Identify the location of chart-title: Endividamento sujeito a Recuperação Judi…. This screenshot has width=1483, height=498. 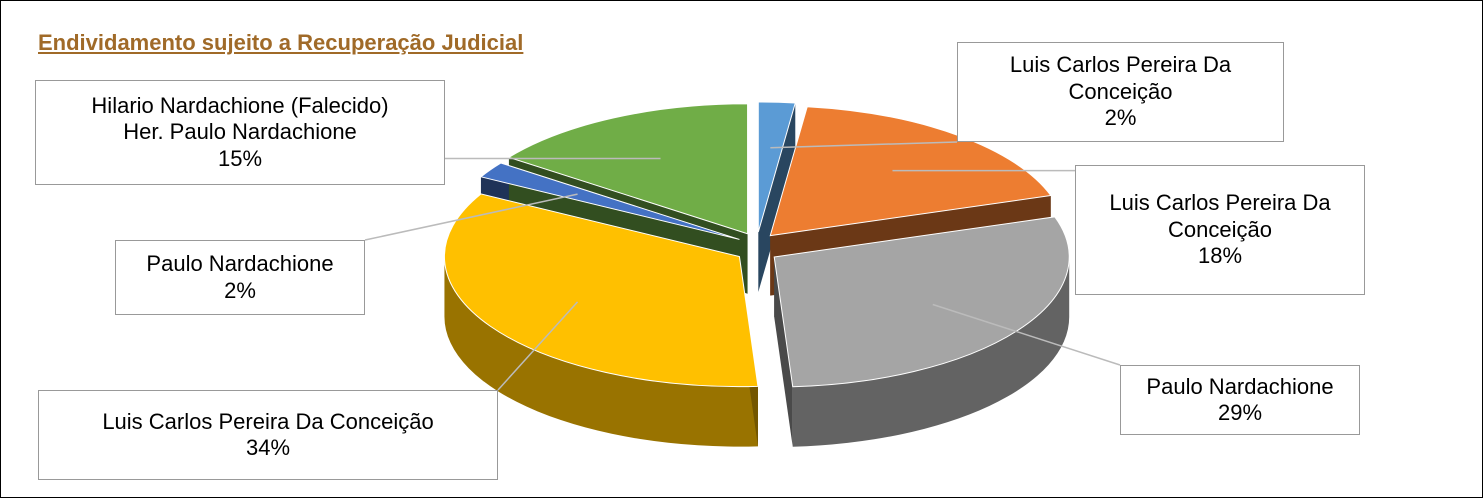
(281, 42).